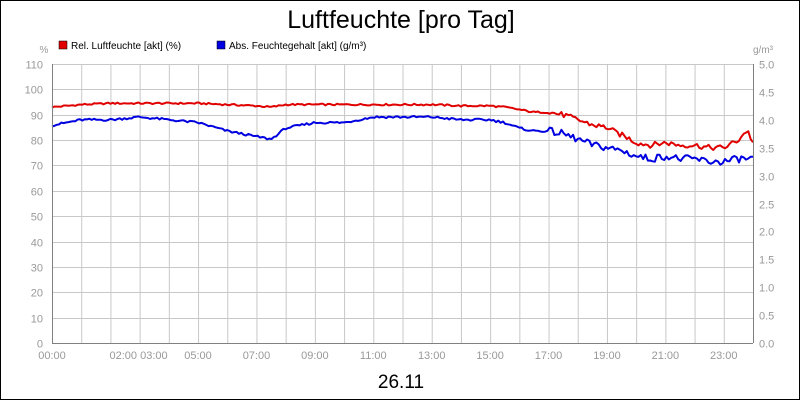  Describe the element at coordinates (766, 150) in the screenshot. I see `y-right-tick-label: 3.5` at that location.